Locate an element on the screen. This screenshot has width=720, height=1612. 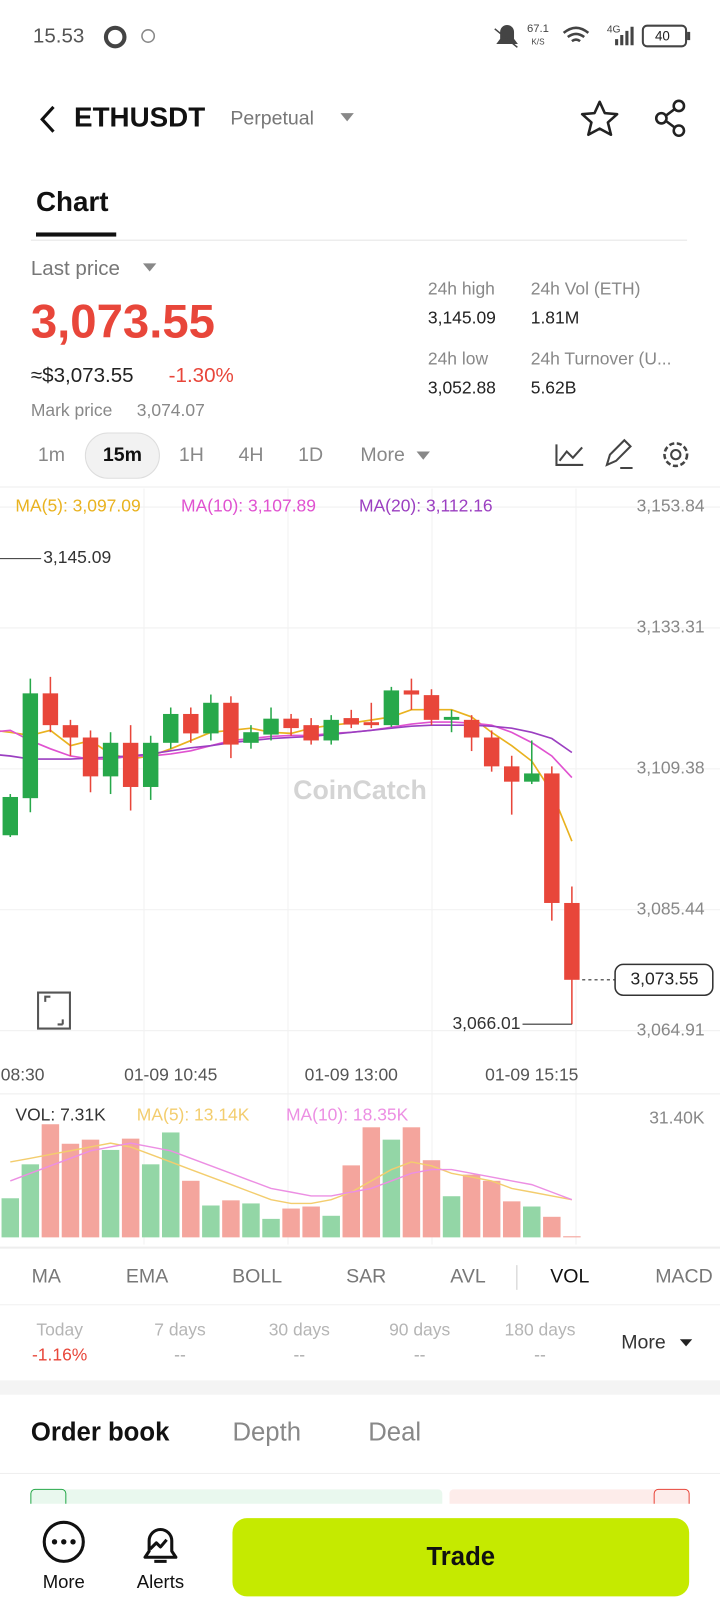
status-network: 4G is located at coordinates (614, 30).